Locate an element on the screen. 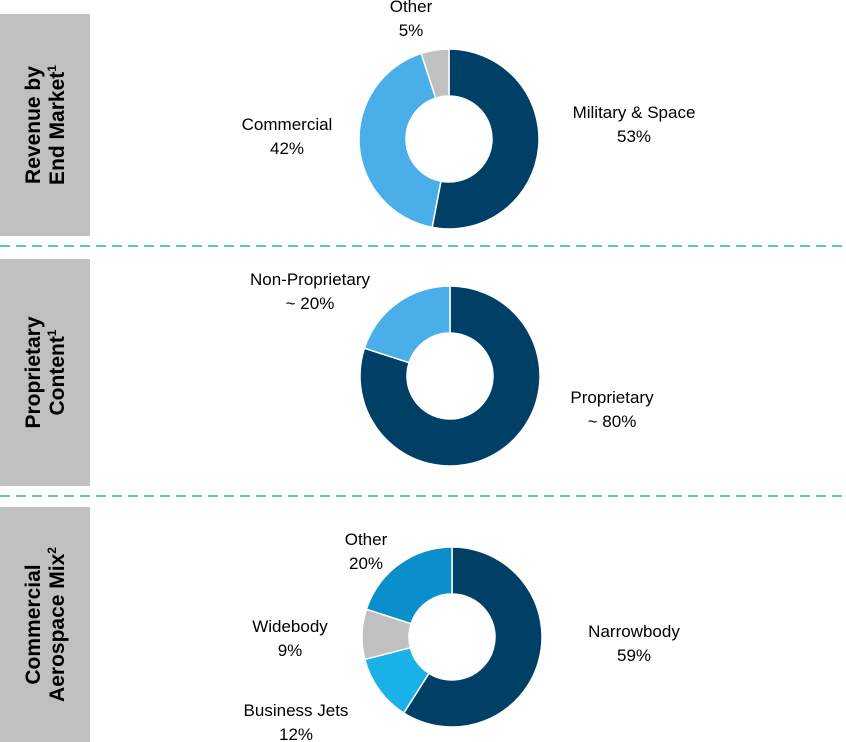 The height and width of the screenshot is (742, 846). section-title-line: End Market1 is located at coordinates (57, 125).